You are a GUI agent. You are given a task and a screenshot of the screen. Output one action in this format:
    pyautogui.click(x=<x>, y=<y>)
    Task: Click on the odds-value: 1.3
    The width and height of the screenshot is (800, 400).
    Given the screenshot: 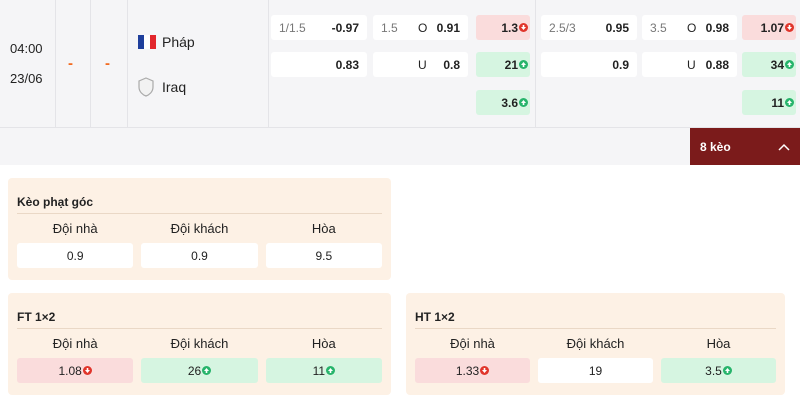 What is the action you would take?
    pyautogui.click(x=509, y=27)
    